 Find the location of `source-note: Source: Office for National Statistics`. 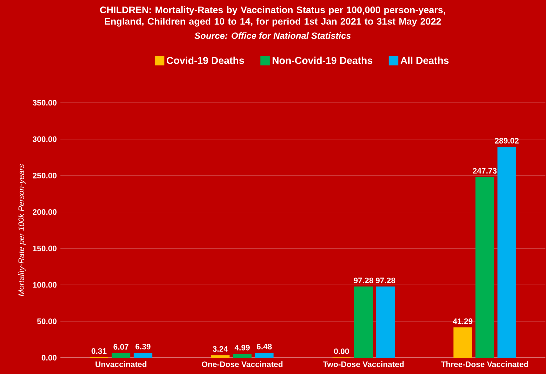

source-note: Source: Office for National Statistics is located at coordinates (273, 36).